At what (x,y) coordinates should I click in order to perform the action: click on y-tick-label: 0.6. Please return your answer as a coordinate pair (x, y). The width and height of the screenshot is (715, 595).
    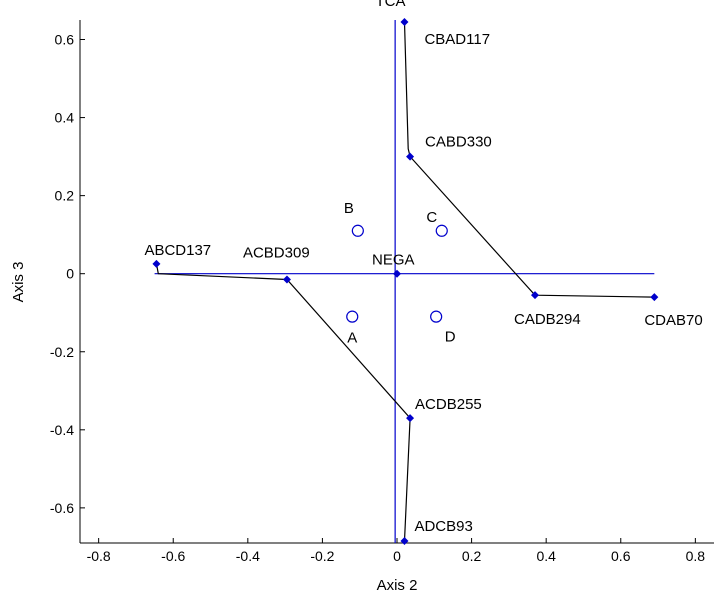
    Looking at the image, I should click on (65, 40).